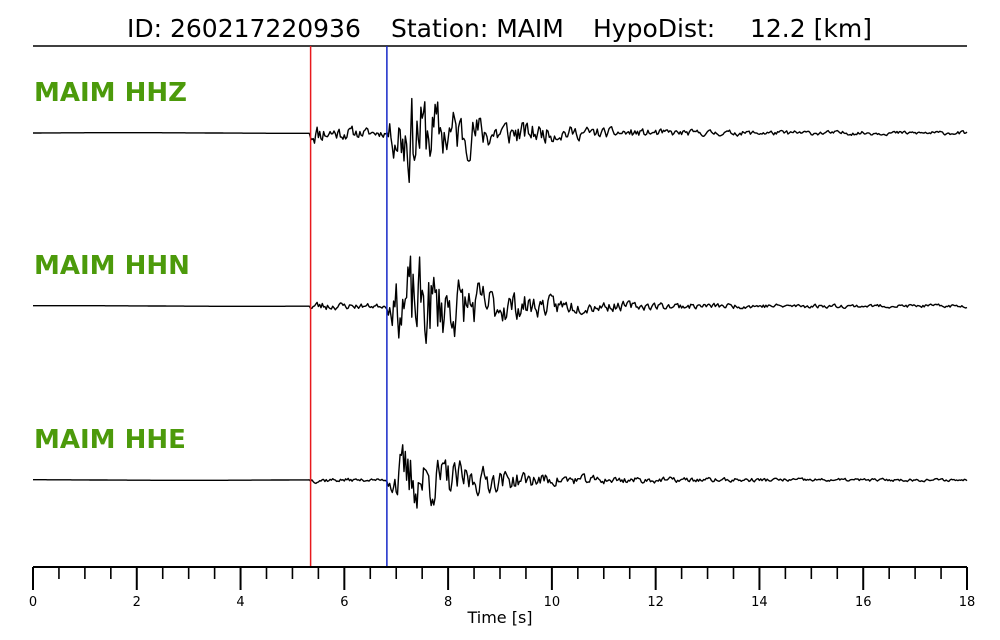 Image resolution: width=1000 pixels, height=640 pixels. What do you see at coordinates (811, 28) in the screenshot?
I see `hypodist-value: 12.2 [km]` at bounding box center [811, 28].